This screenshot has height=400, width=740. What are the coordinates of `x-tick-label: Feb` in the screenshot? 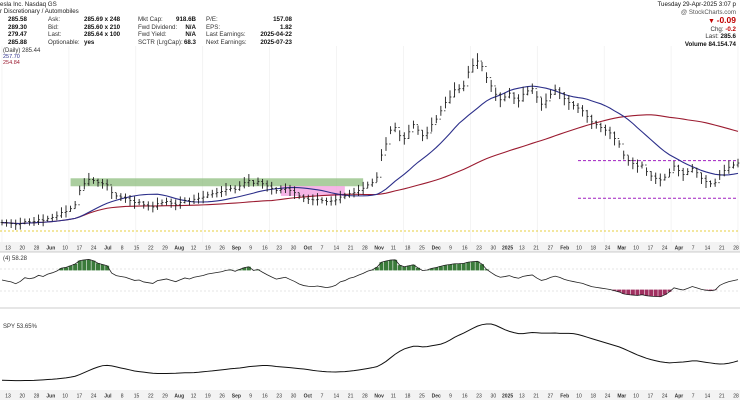 It's located at (564, 249).